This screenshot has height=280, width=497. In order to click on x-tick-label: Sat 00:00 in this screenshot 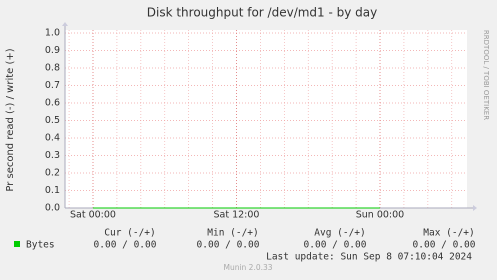, I will do `click(93, 215)`.